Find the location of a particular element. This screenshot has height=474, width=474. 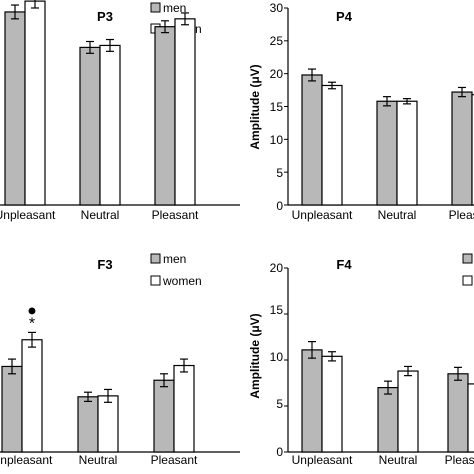

panel-p3-bar-men-neutral is located at coordinates (90, 126).